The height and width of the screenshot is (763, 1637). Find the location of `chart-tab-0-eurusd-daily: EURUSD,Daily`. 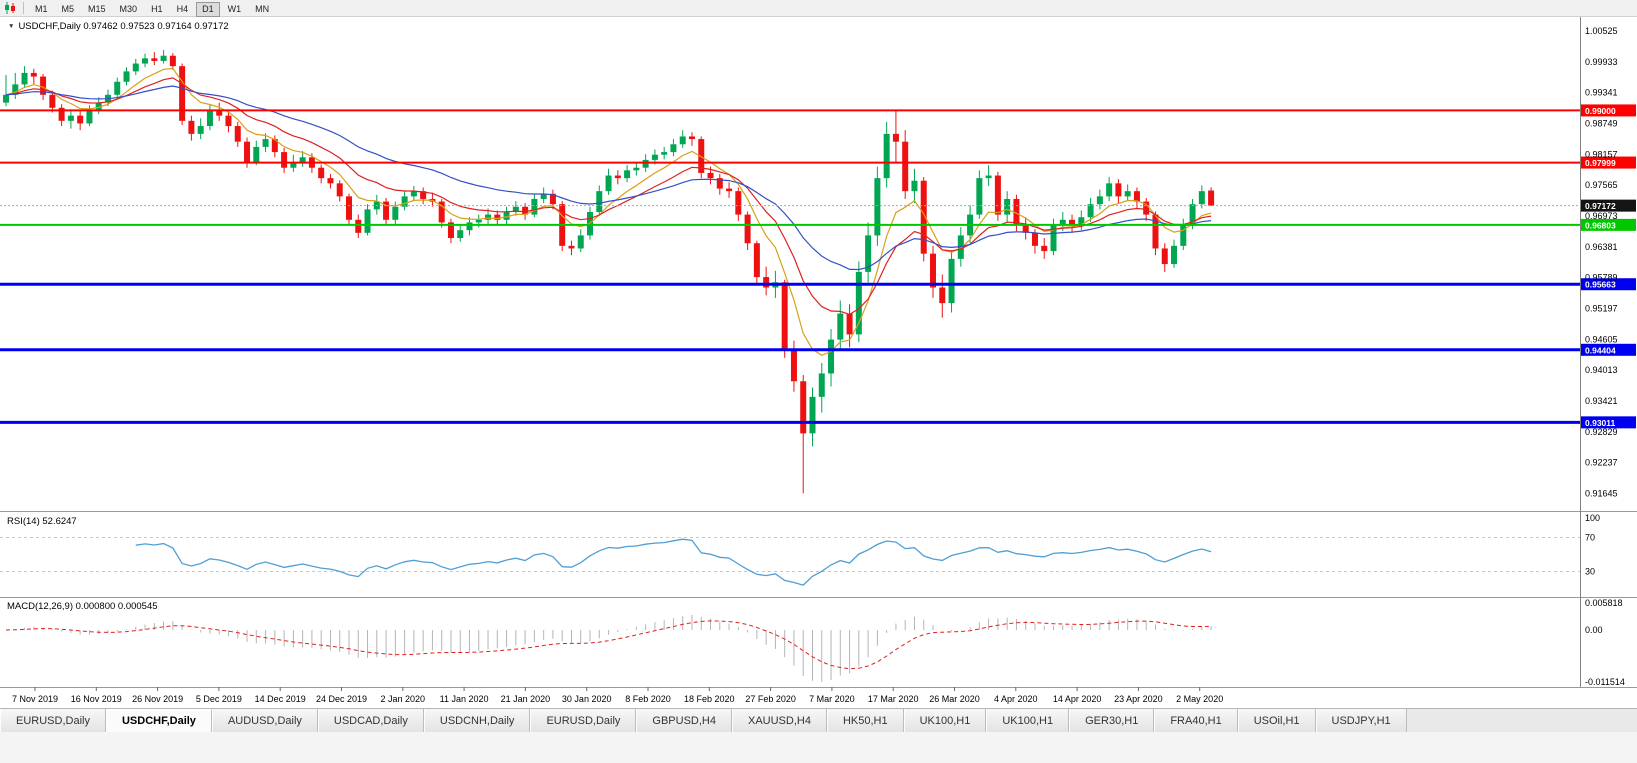

chart-tab-0-eurusd-daily: EURUSD,Daily is located at coordinates (53, 720).